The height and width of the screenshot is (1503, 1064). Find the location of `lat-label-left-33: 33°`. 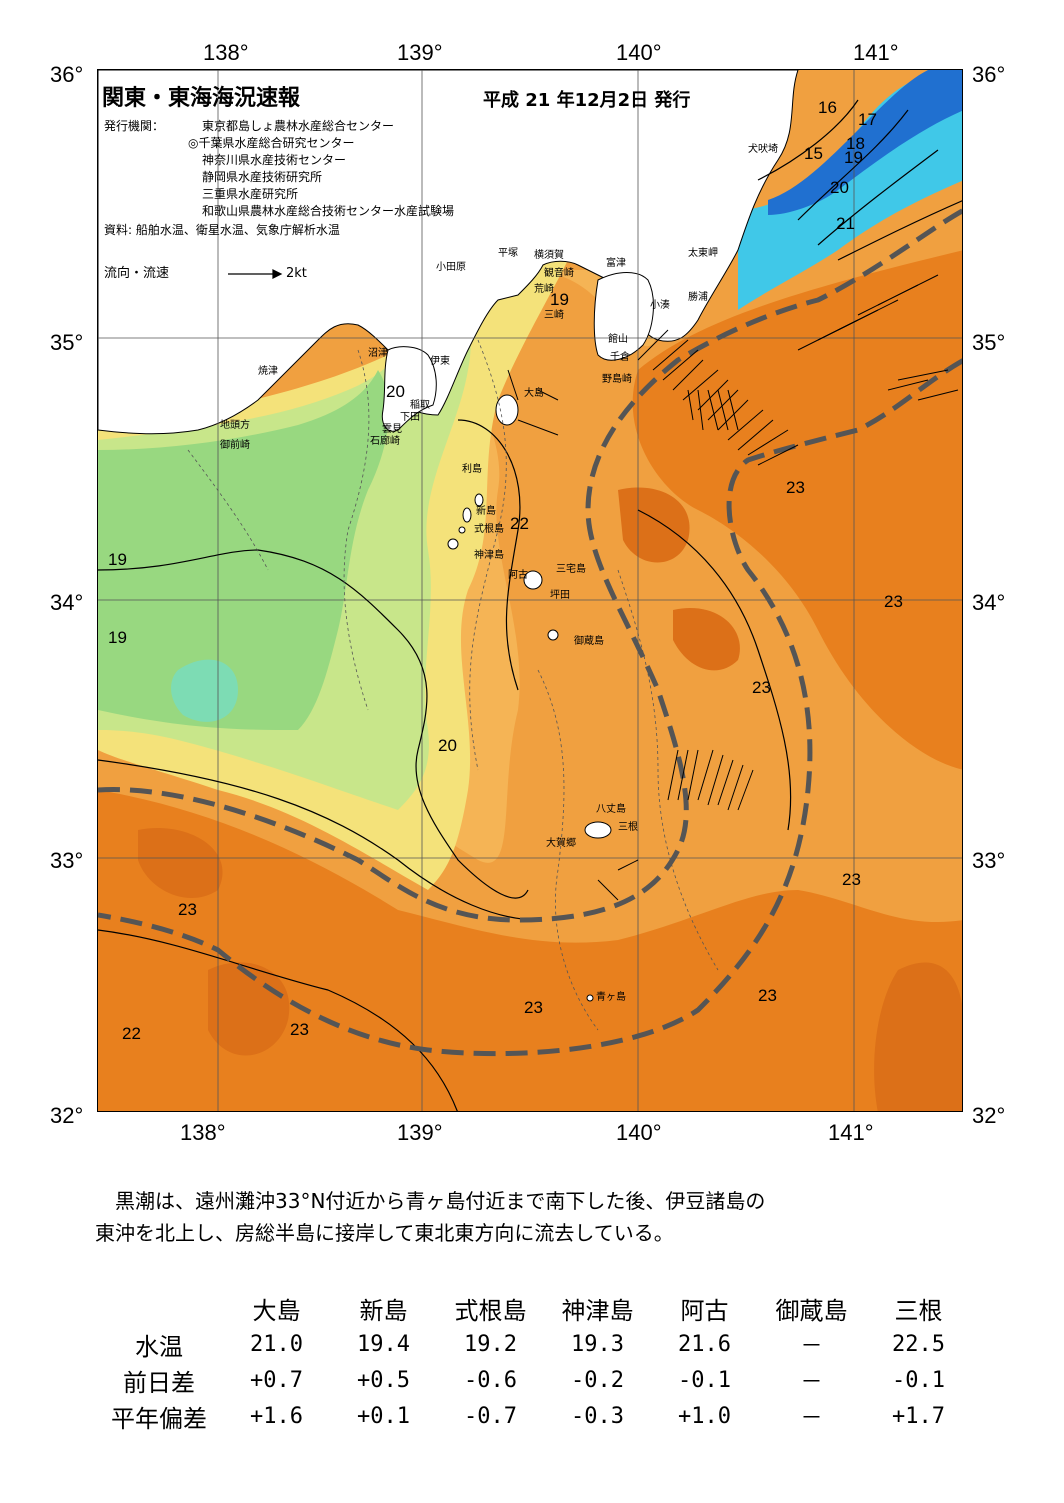

lat-label-left-33: 33° is located at coordinates (67, 860).